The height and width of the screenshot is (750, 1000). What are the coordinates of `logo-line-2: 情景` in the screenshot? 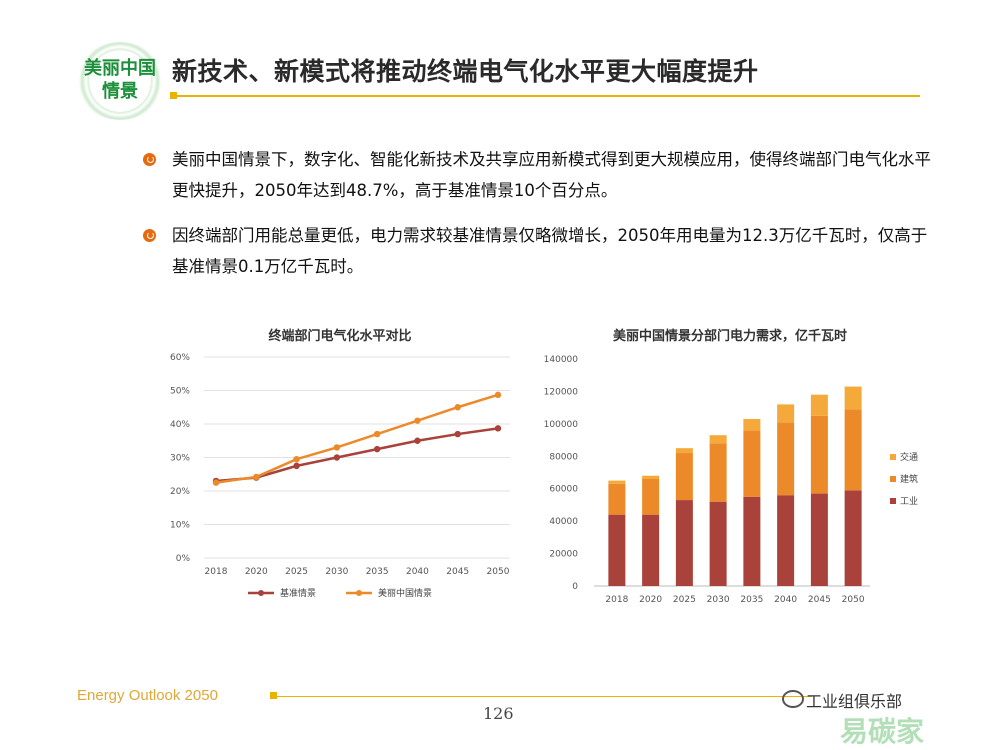 It's located at (120, 91).